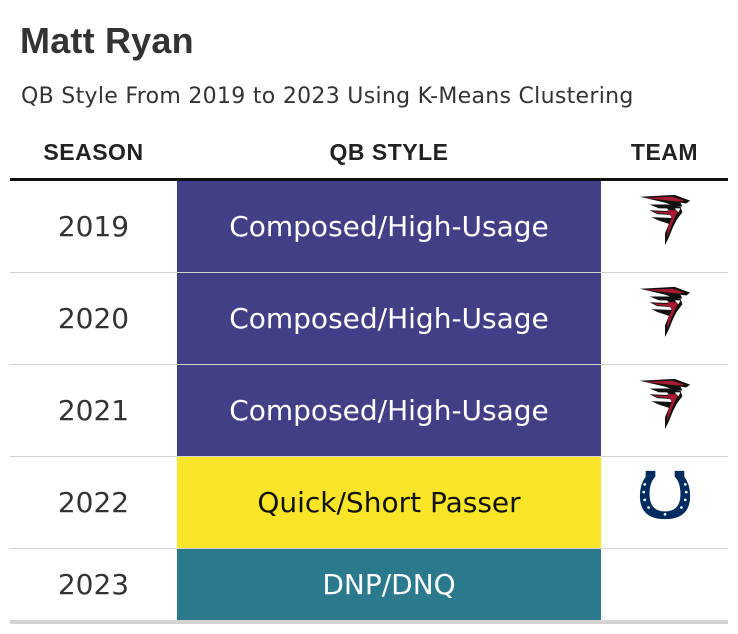  What do you see at coordinates (93, 502) in the screenshot?
I see `season-cell: 2022` at bounding box center [93, 502].